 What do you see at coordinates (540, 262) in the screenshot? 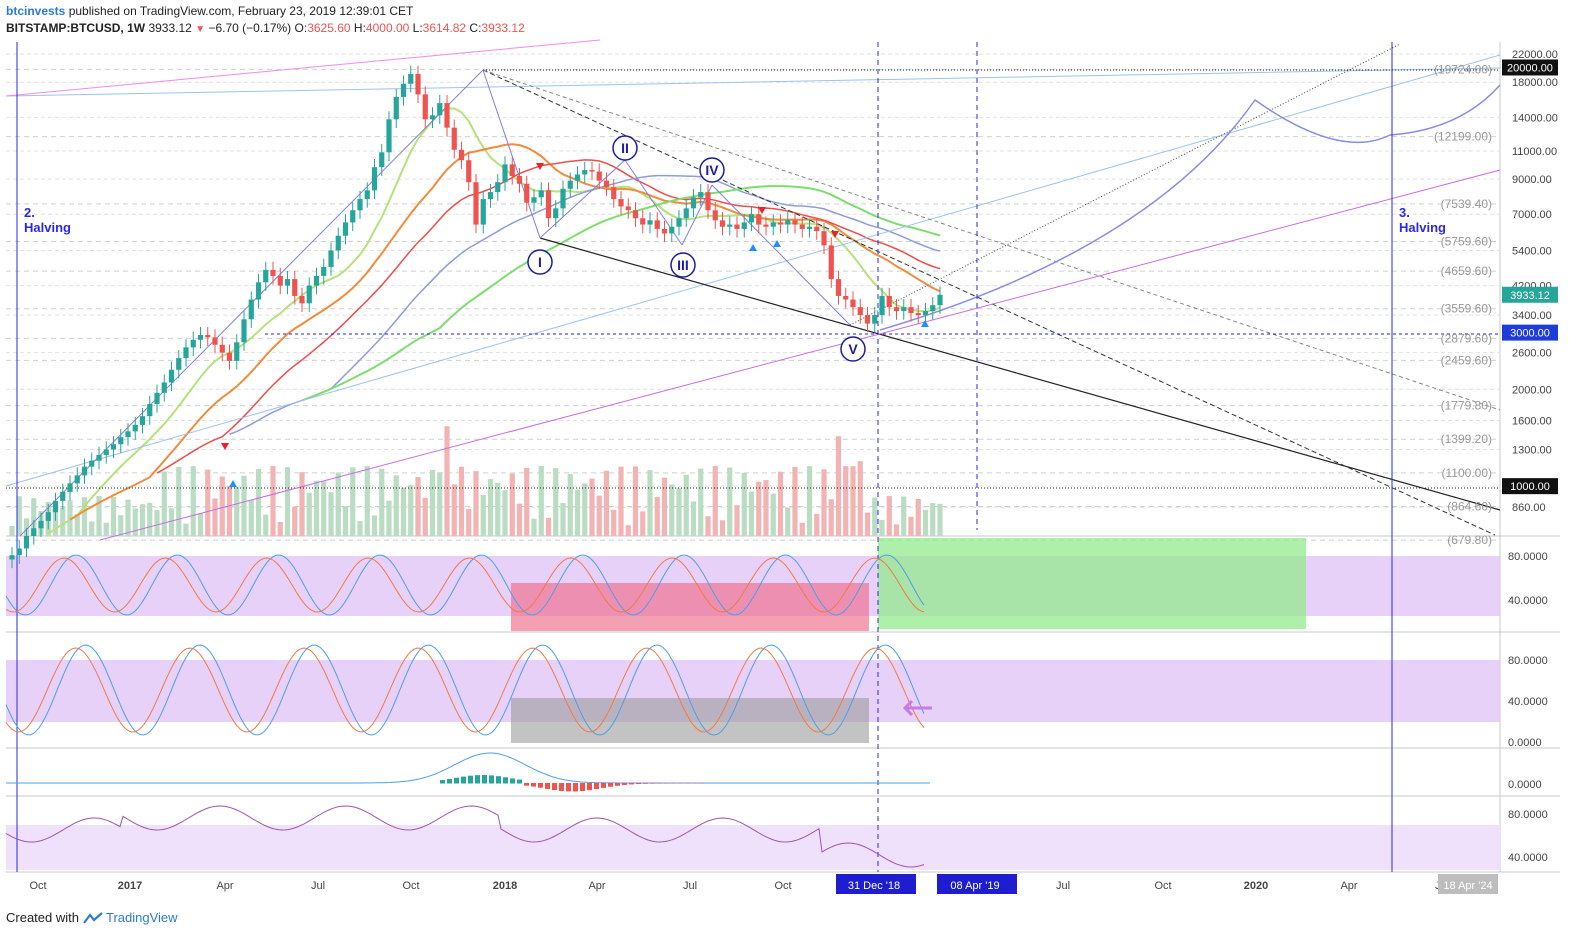
I see `wave-label: I` at bounding box center [540, 262].